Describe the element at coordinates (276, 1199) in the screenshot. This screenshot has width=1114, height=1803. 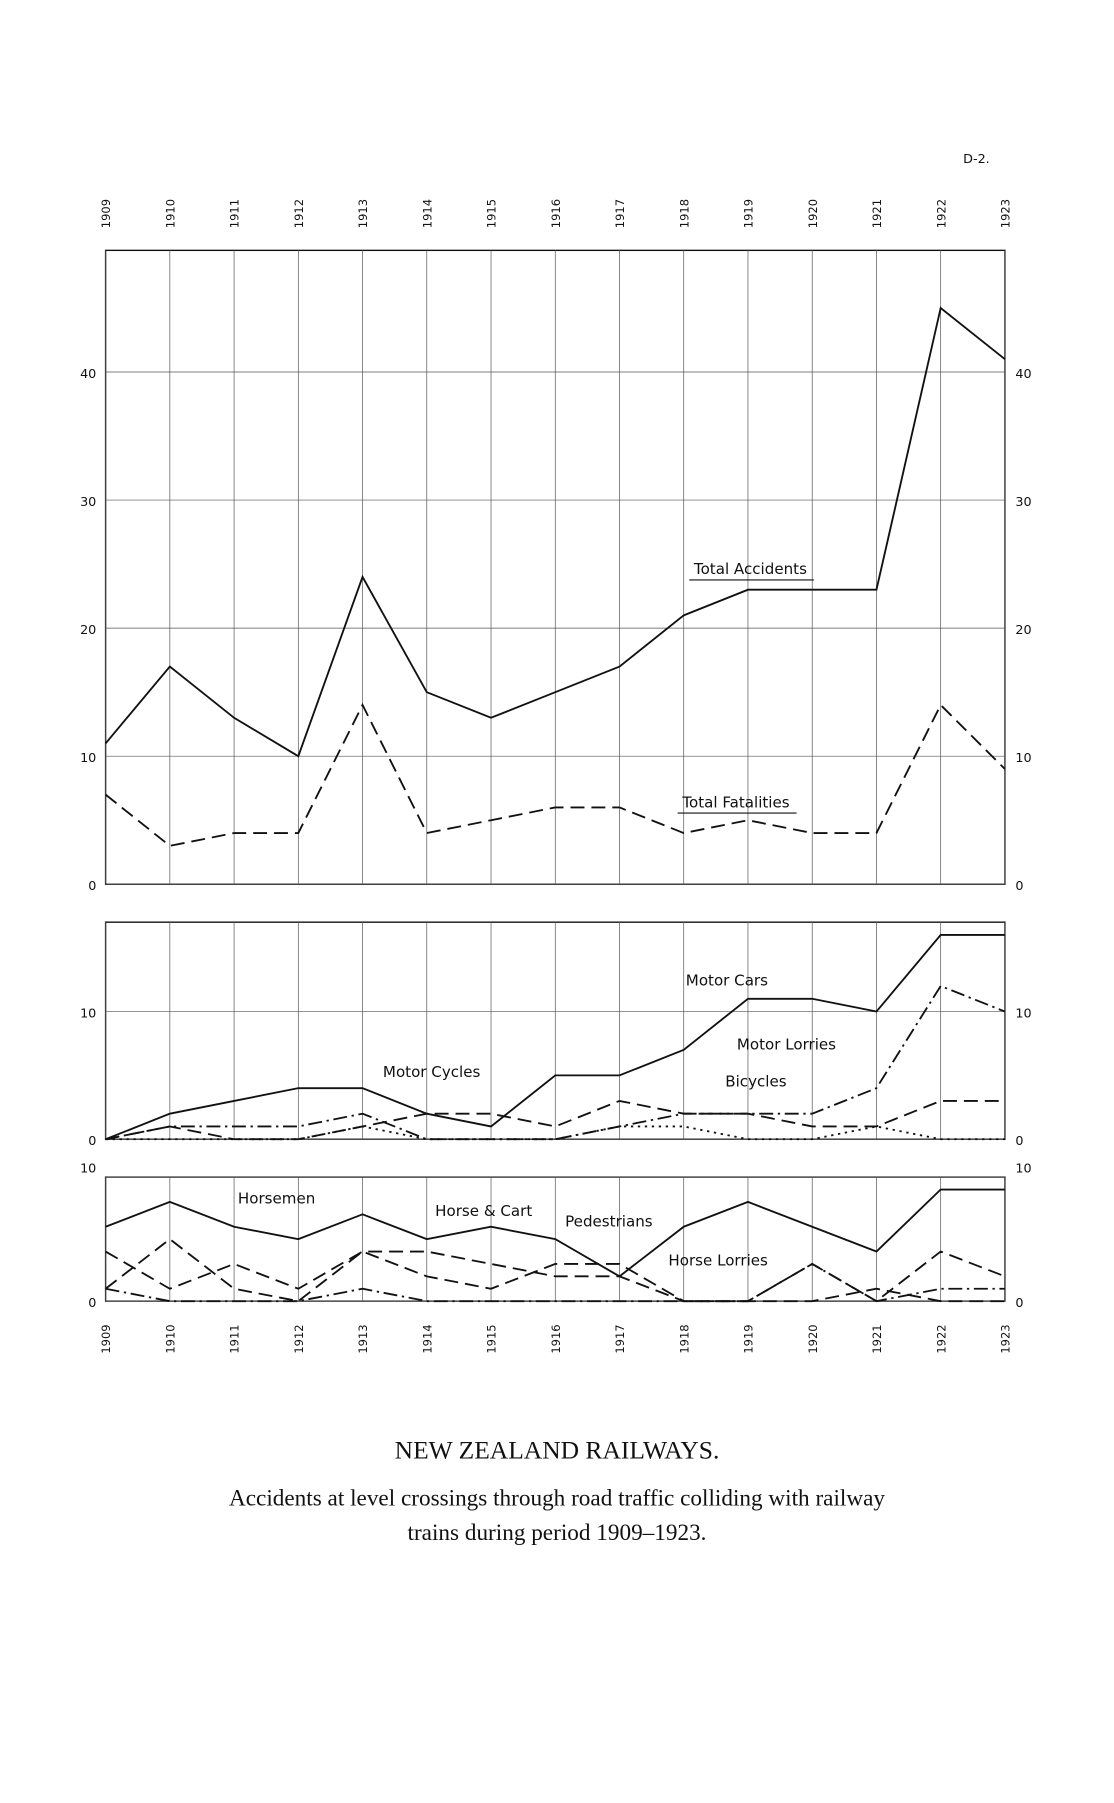
I see `series-label: Horsemen` at that location.